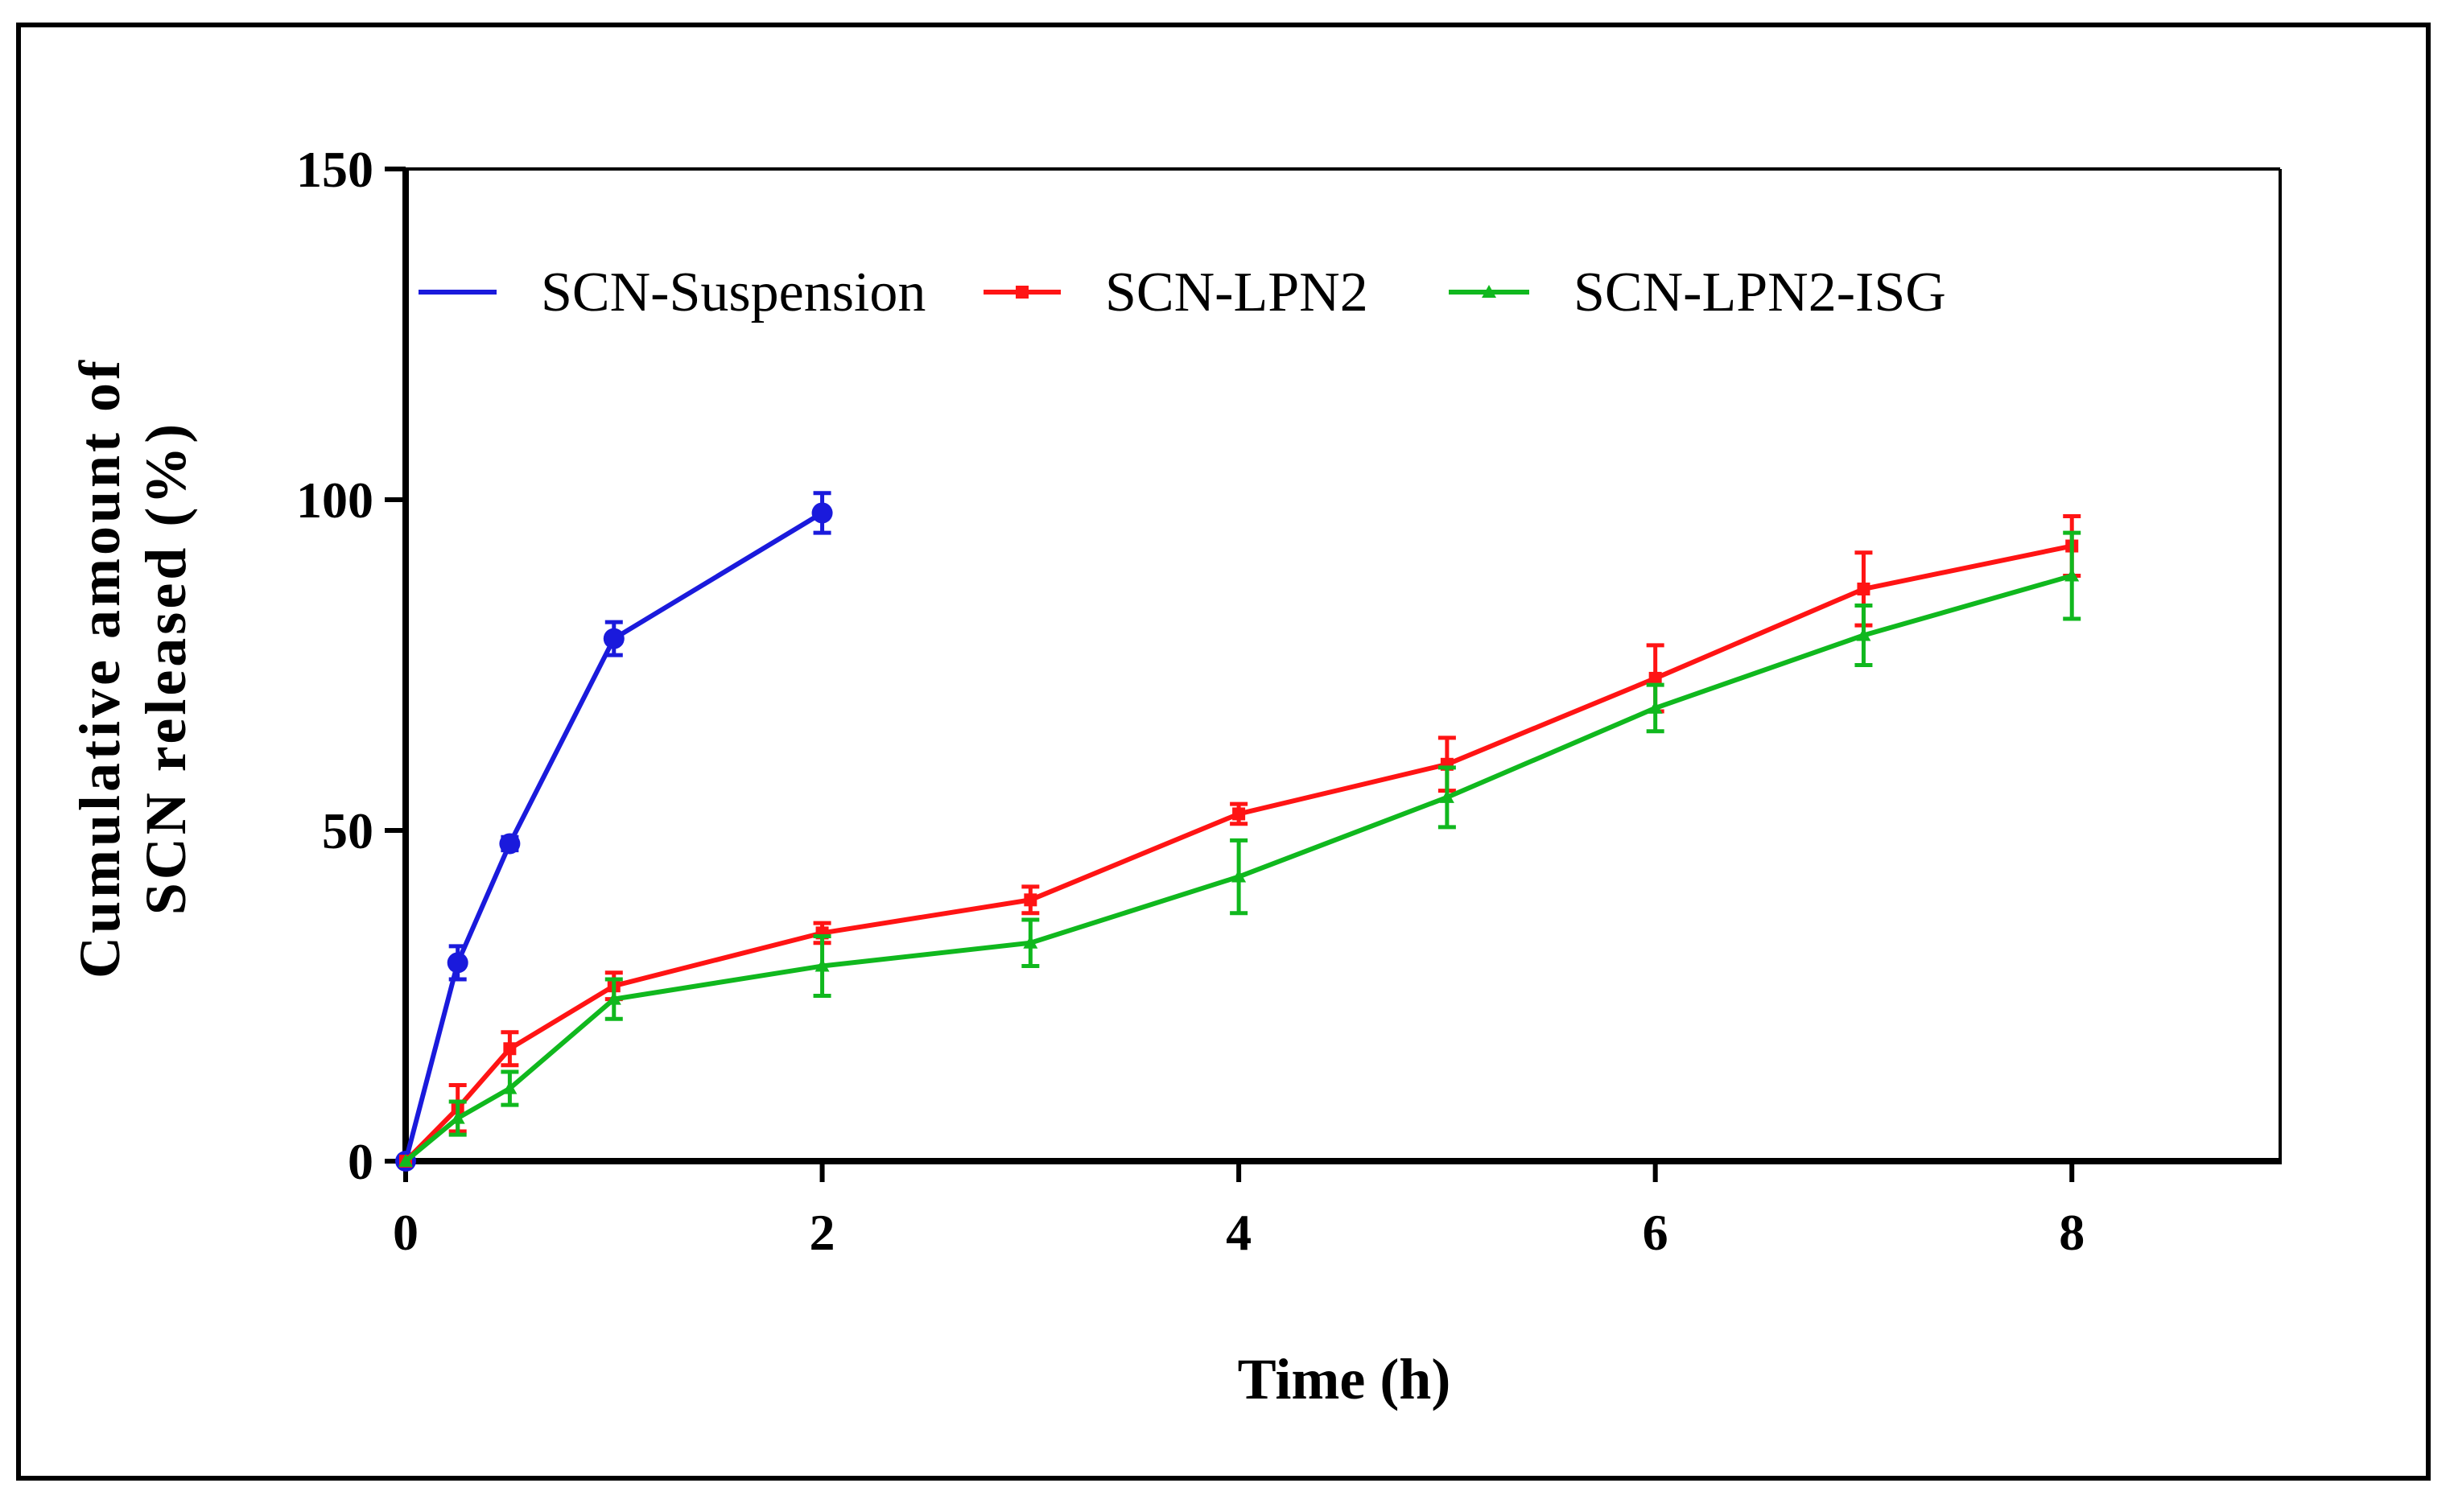 This screenshot has height=1512, width=2454. I want to click on x-axis-ticks: 0 2 4 6 8, so click(1239, 1211).